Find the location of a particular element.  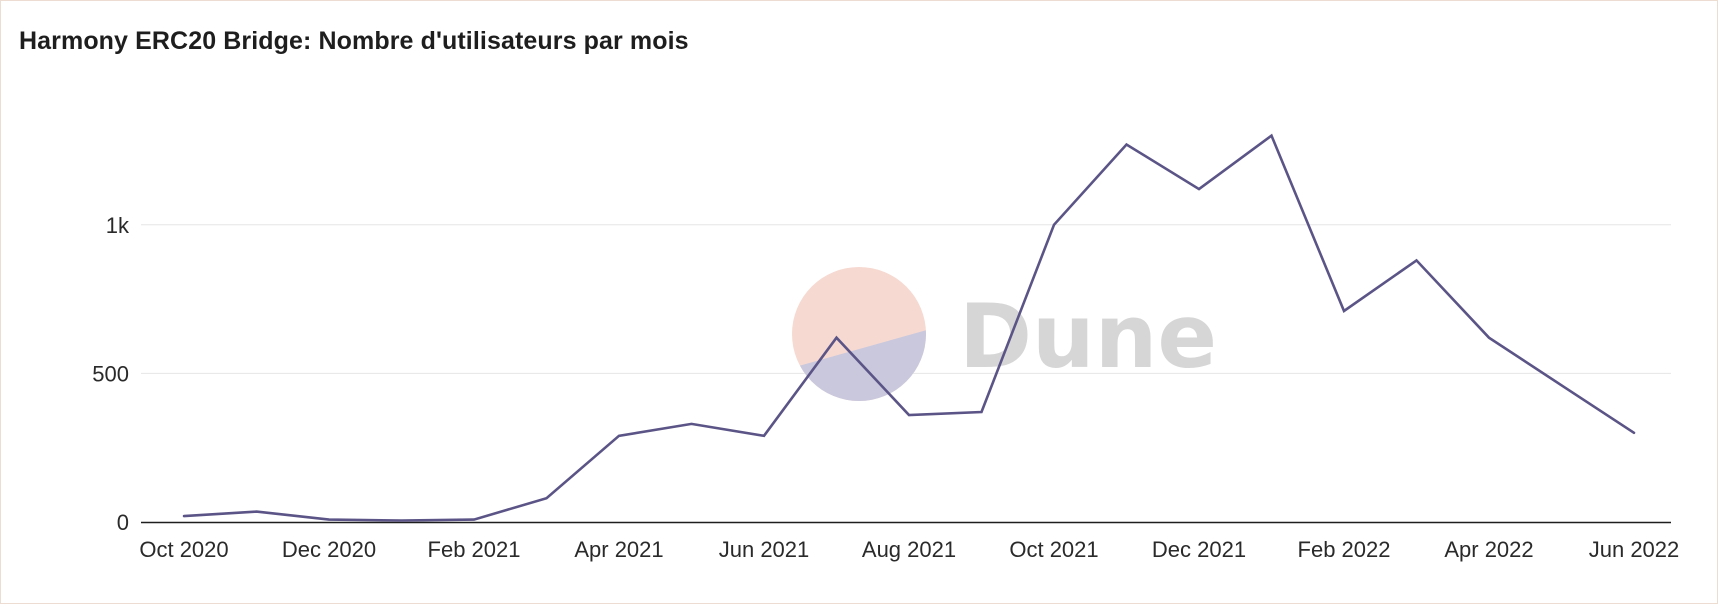

x-tick-label: Apr 2022 is located at coordinates (1488, 549).